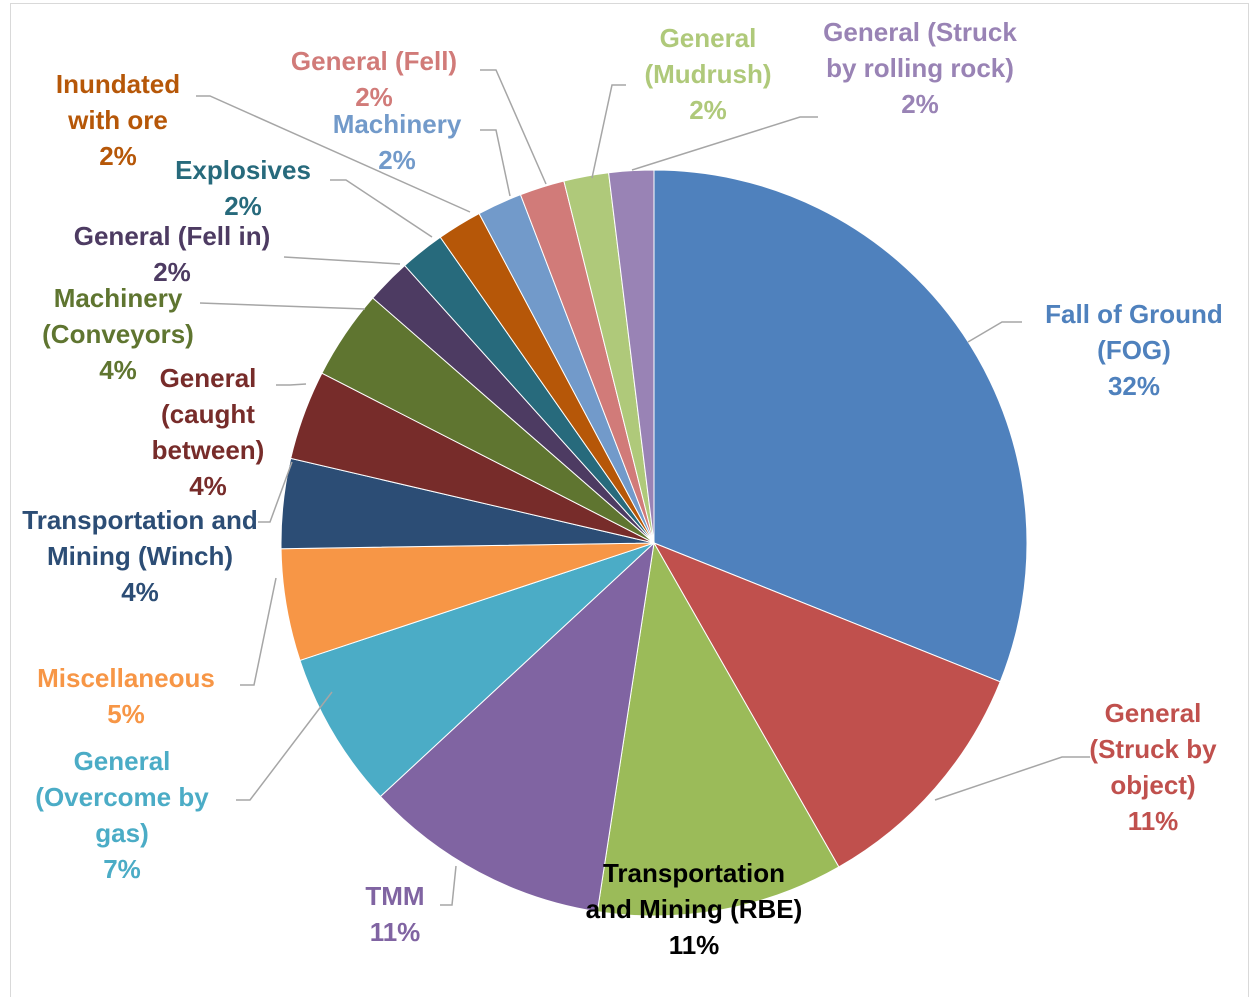  Describe the element at coordinates (126, 696) in the screenshot. I see `data-label: Miscellaneous 5%` at that location.